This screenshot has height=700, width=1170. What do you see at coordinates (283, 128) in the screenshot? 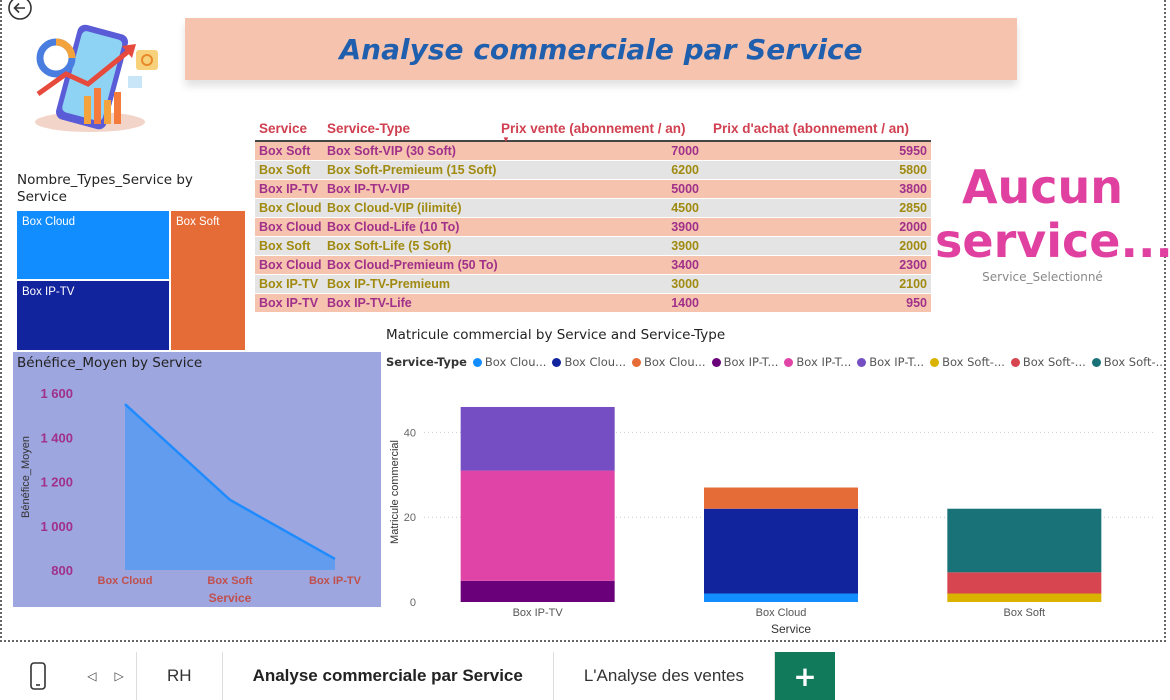
I see `header-service: Service` at bounding box center [283, 128].